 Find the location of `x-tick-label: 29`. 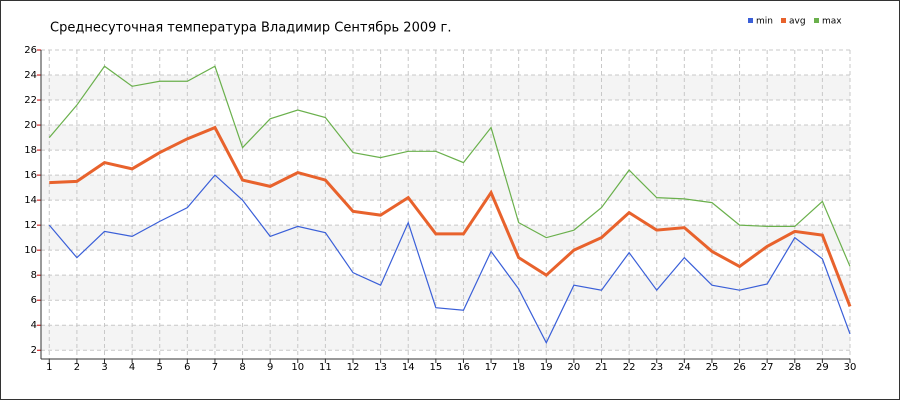

x-tick-label: 29 is located at coordinates (822, 367).